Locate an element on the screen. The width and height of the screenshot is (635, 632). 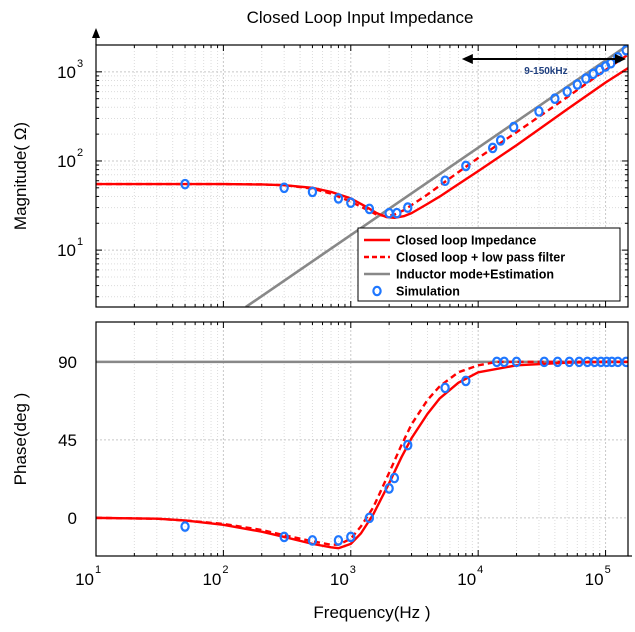
x-tick-exponent: 1 is located at coordinates (98, 570).